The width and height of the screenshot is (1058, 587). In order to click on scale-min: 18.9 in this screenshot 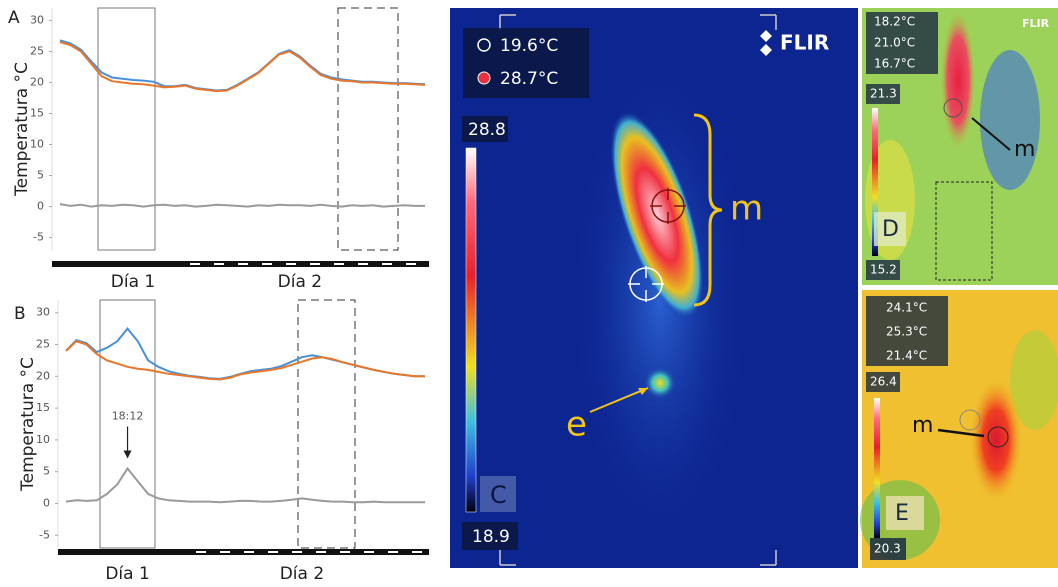, I will do `click(491, 537)`.